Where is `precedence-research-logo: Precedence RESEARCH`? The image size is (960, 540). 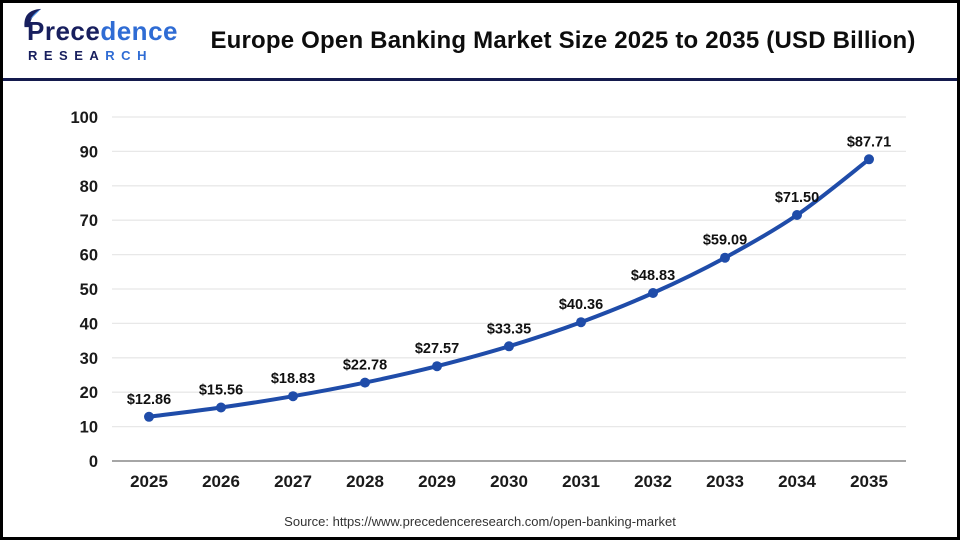
precedence-research-logo: Precedence RESEARCH is located at coordinates (109, 35).